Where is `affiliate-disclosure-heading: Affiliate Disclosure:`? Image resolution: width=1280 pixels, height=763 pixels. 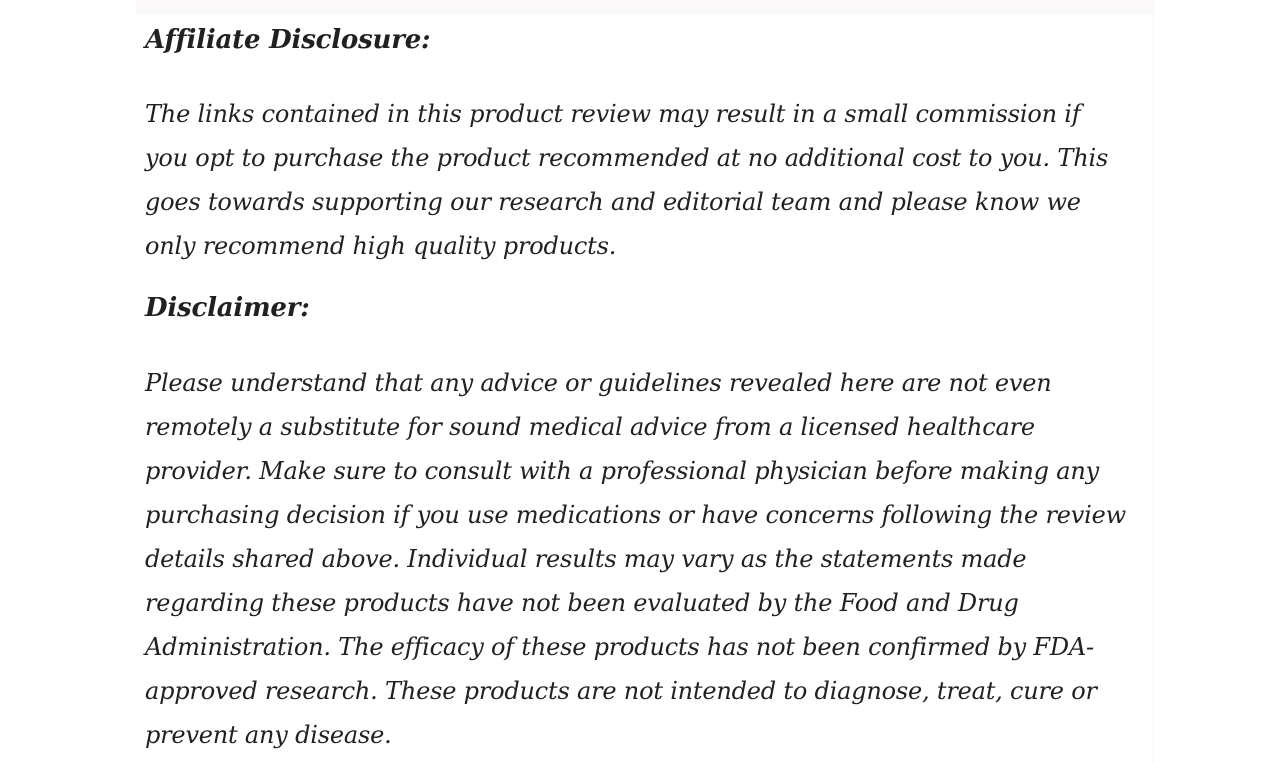 affiliate-disclosure-heading: Affiliate Disclosure: is located at coordinates (288, 40).